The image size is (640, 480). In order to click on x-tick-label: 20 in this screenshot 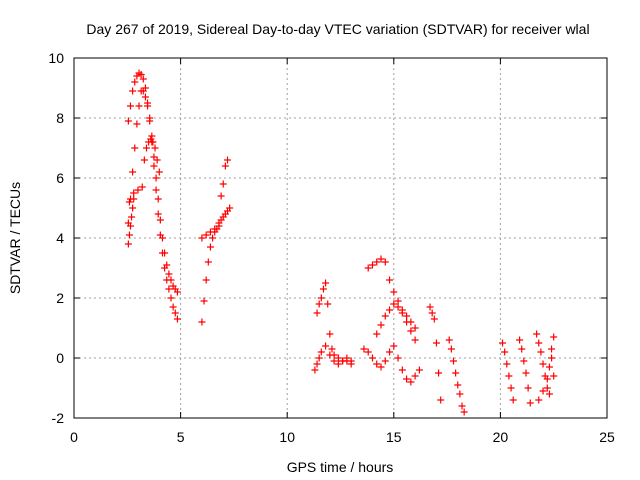, I will do `click(501, 437)`.